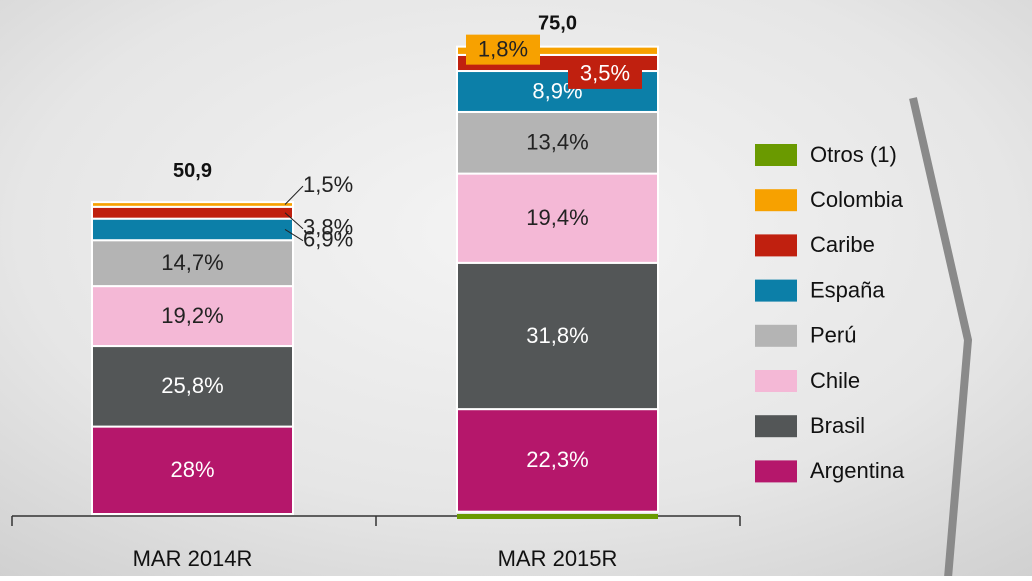 The height and width of the screenshot is (581, 1032). I want to click on data-label: 28%, so click(192, 469).